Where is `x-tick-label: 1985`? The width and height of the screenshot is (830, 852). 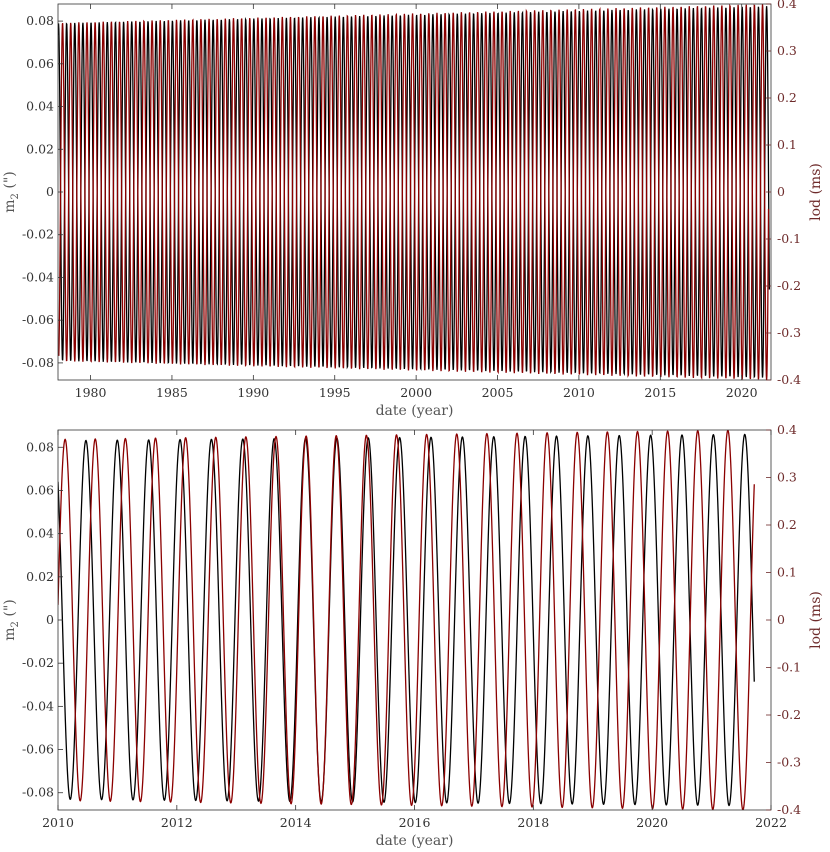
x-tick-label: 1985 is located at coordinates (172, 392).